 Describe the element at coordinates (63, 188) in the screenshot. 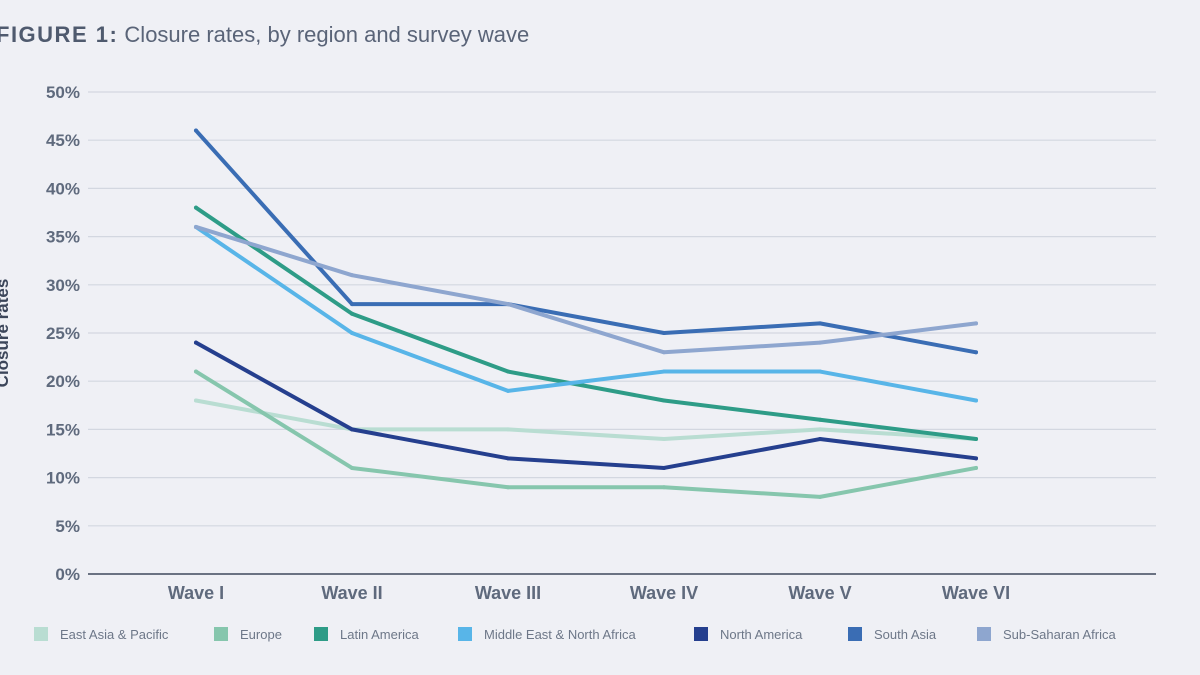

I see `y-tick-label: 40%` at that location.